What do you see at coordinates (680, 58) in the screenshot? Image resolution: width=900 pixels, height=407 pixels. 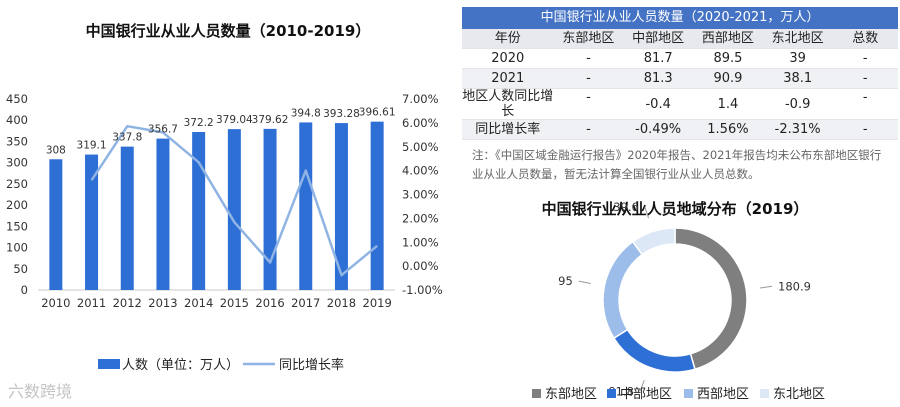 I see `table-row: 2020 - 81.7 89.5 39 -` at bounding box center [680, 58].